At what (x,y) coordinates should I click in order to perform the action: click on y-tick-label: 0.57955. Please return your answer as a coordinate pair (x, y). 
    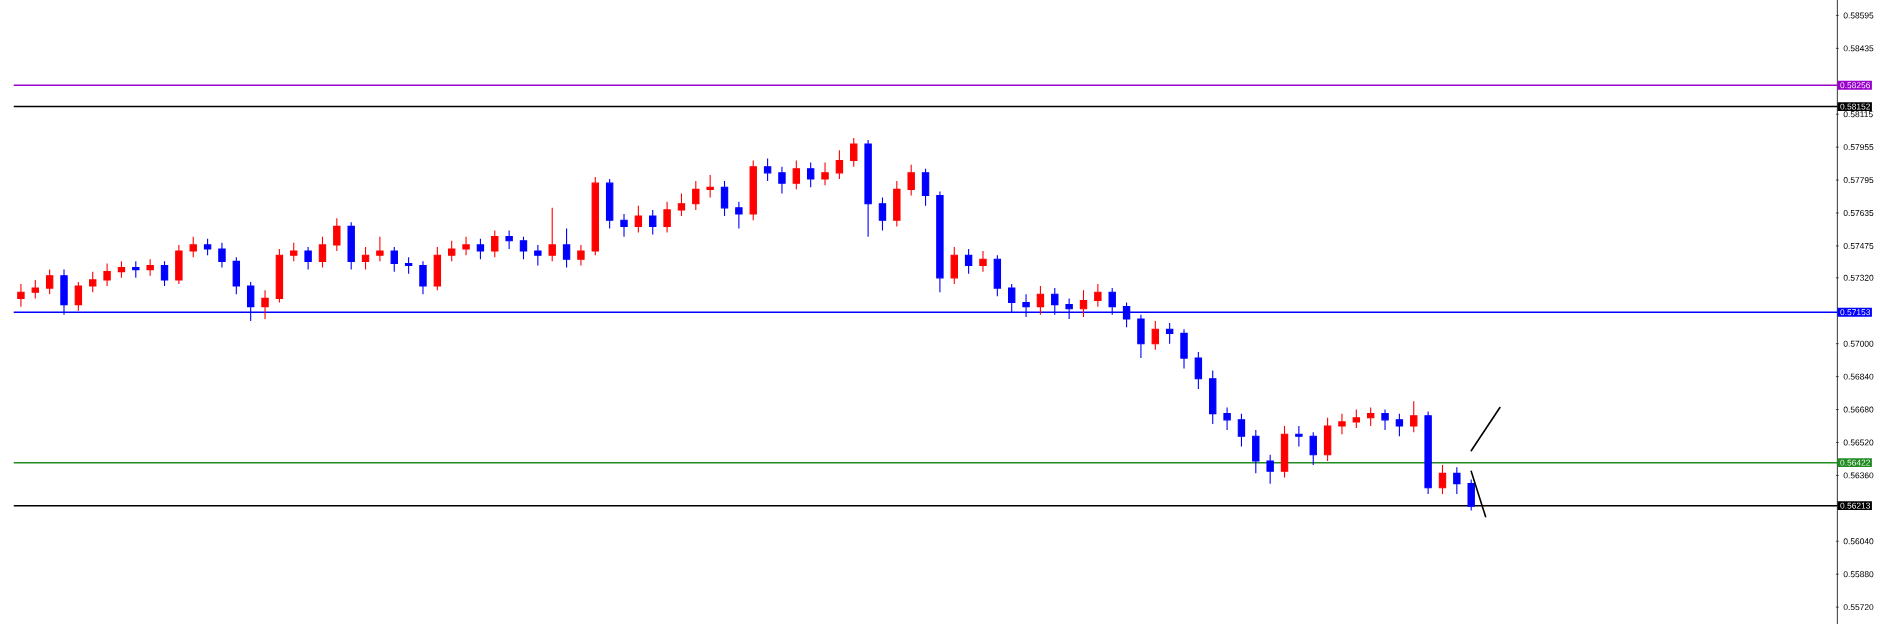
    Looking at the image, I should click on (1858, 146).